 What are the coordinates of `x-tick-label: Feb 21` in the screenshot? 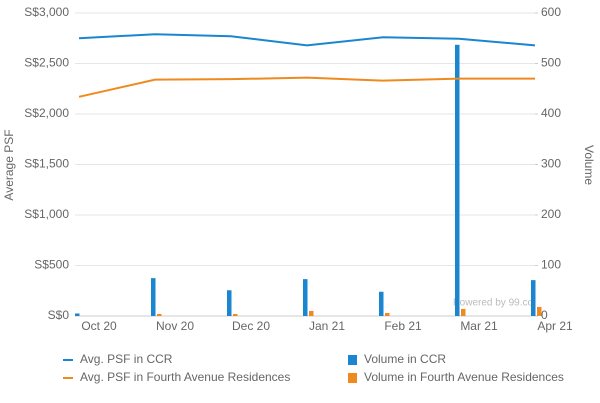 It's located at (403, 326).